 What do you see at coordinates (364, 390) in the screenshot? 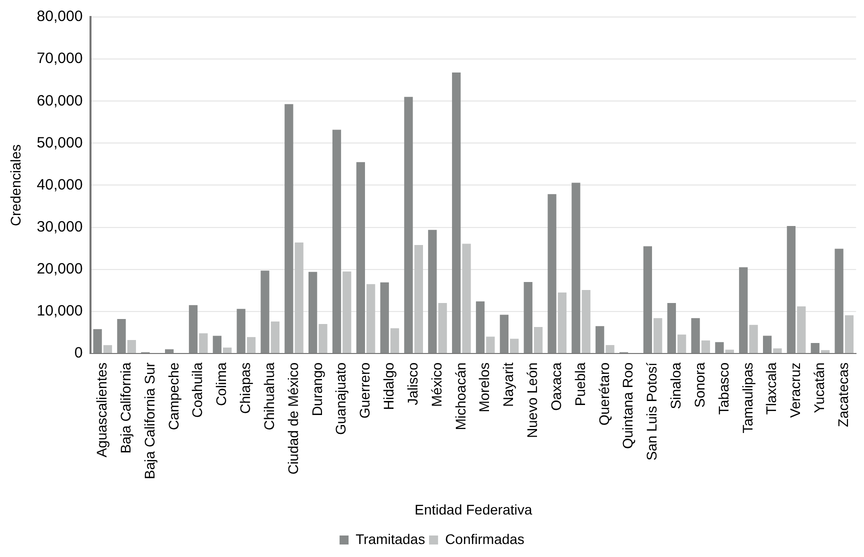
I see `x-tick-label: Guerrero` at bounding box center [364, 390].